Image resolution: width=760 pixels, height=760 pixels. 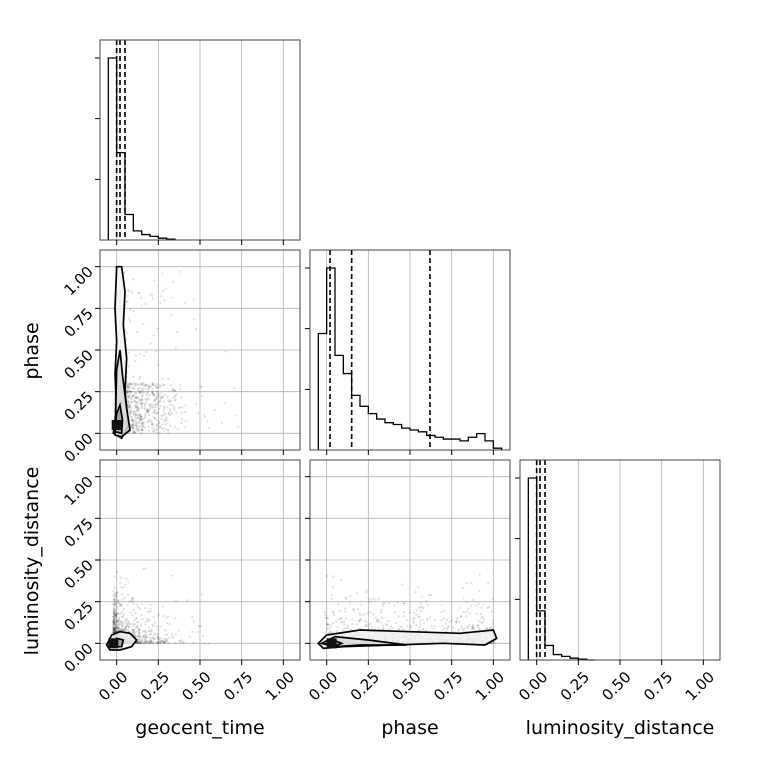 I want to click on x-tick-label-2: 0.50, so click(x=616, y=686).